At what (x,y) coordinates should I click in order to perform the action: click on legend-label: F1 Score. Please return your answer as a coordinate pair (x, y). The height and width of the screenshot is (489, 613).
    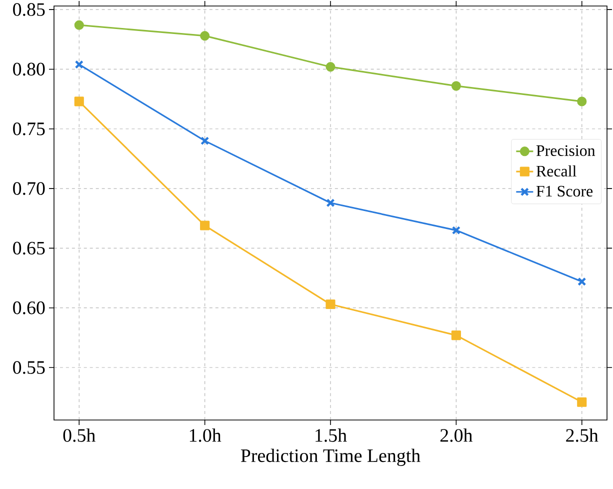
    Looking at the image, I should click on (564, 191).